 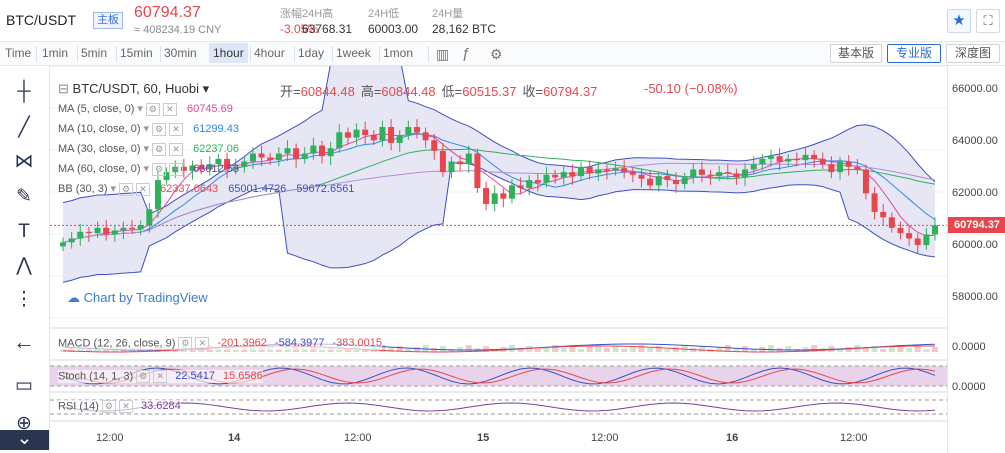 I want to click on measure-icon: ⋮, so click(x=24, y=299).